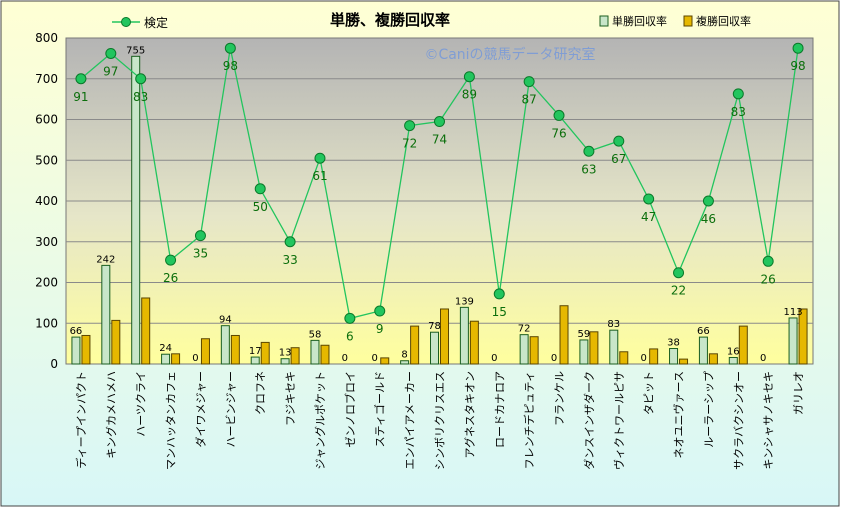  What do you see at coordinates (558, 133) in the screenshot?
I see `kentei-value-label: 76` at bounding box center [558, 133].